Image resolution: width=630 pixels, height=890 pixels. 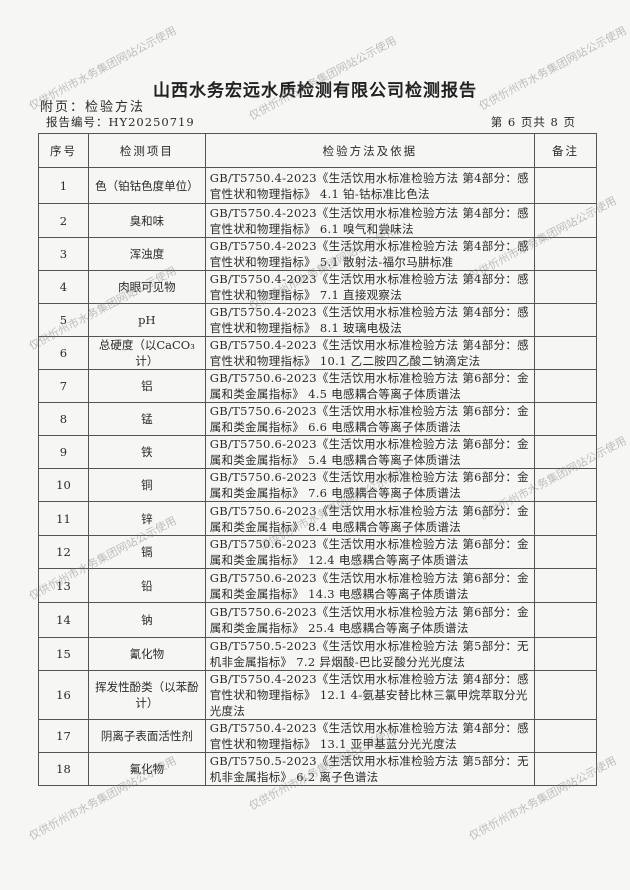 I want to click on test-item: 肉眼可见物, so click(x=146, y=287).